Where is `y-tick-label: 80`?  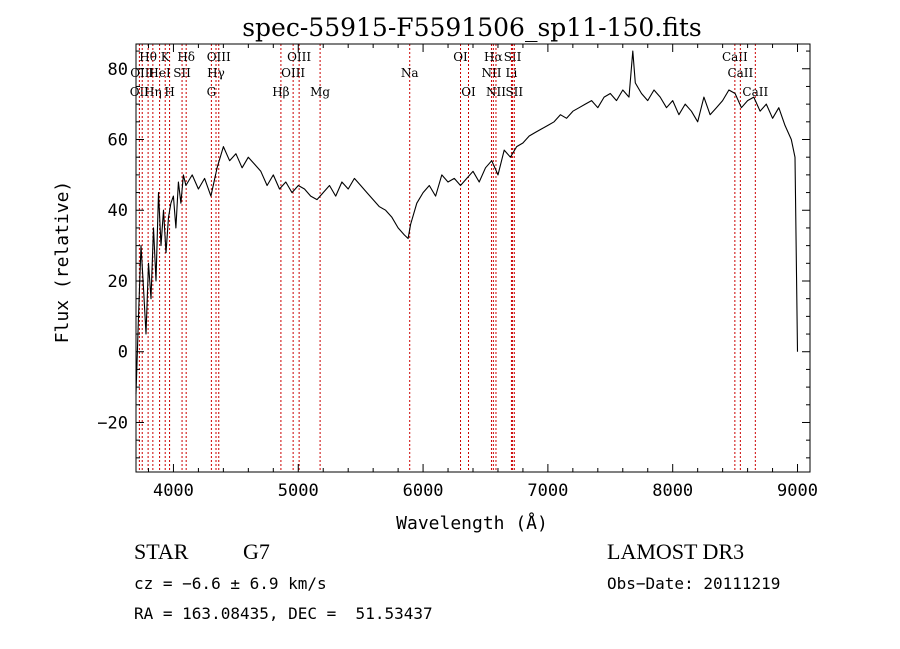 y-tick-label: 80 is located at coordinates (118, 70).